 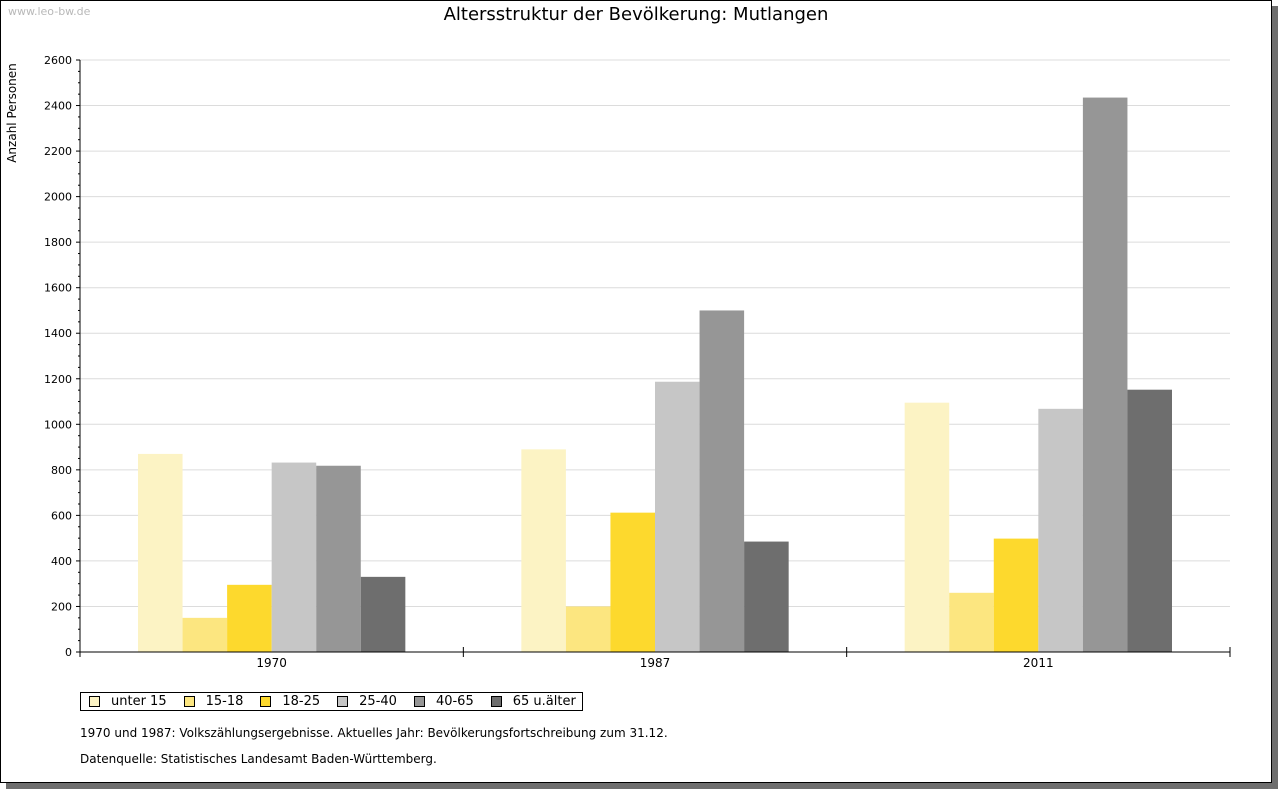 What do you see at coordinates (49, 11) in the screenshot?
I see `watermark: www.leo-bw.de` at bounding box center [49, 11].